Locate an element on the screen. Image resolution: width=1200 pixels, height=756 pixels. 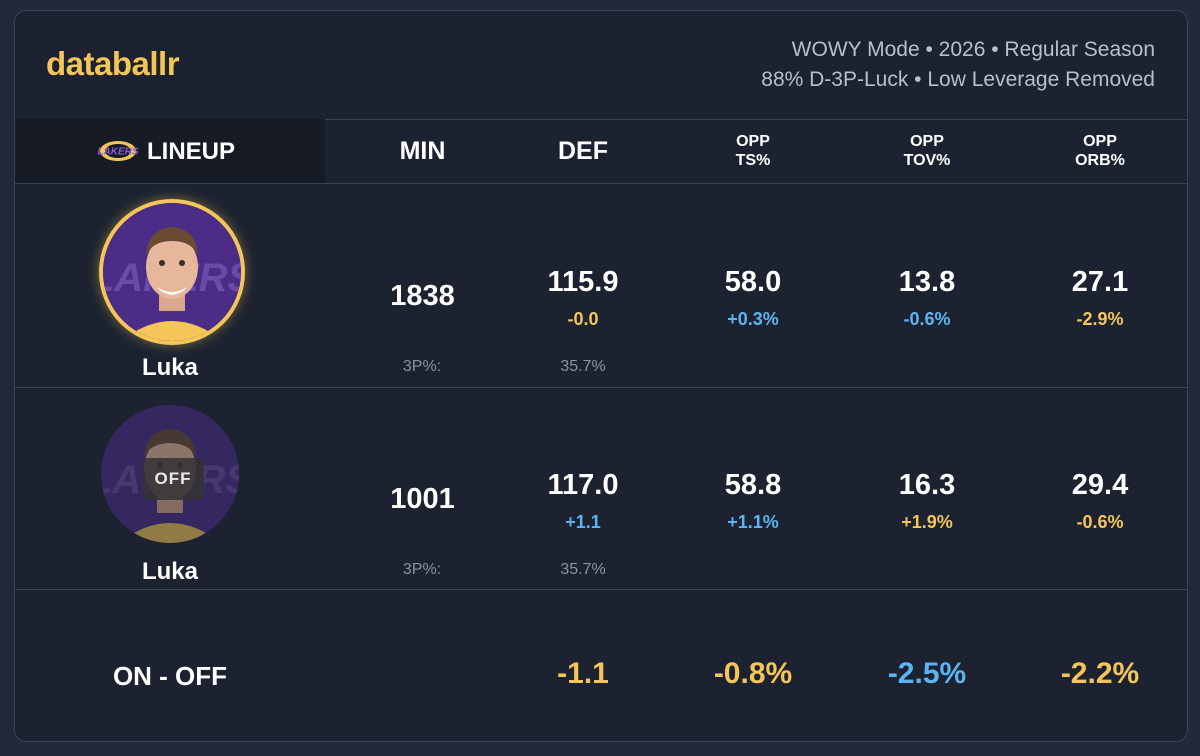
lakers-logo-icon: LAKERS is located at coordinates (118, 151).